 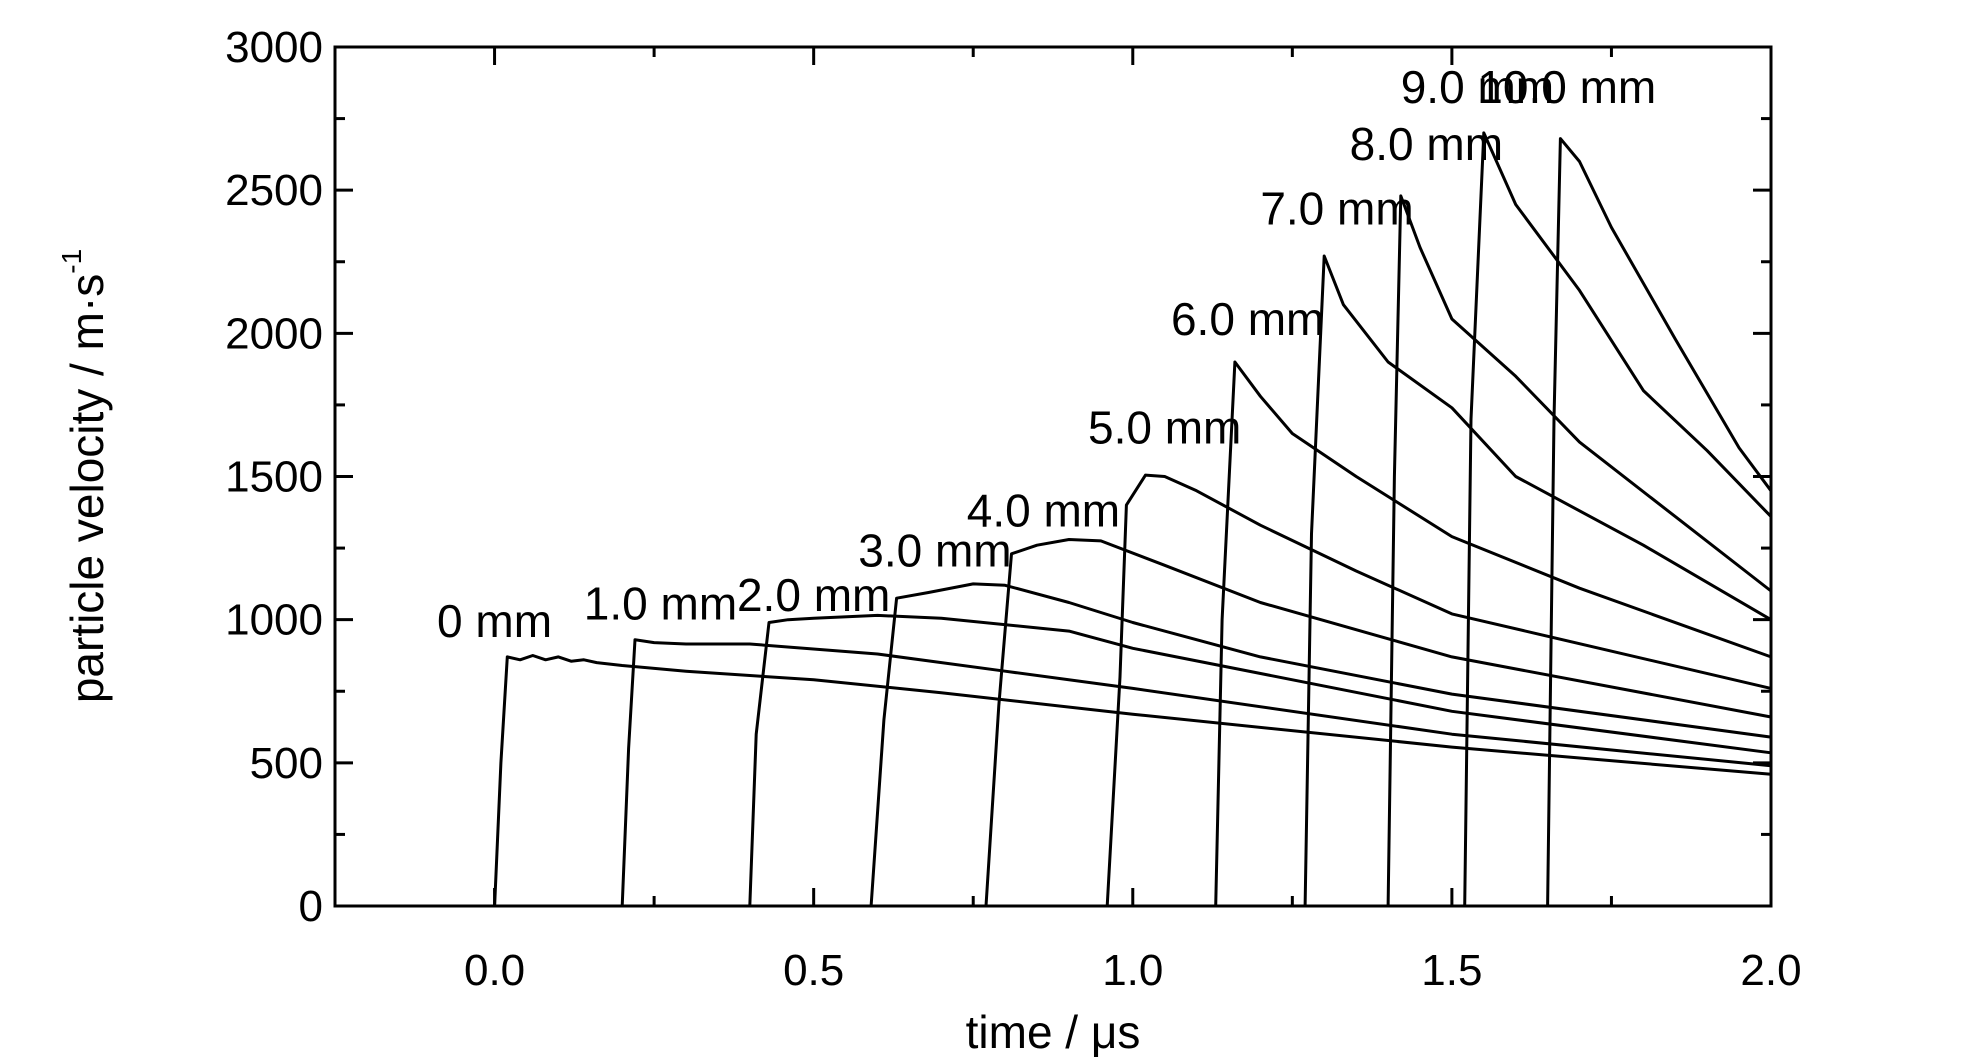 What do you see at coordinates (274, 47) in the screenshot?
I see `y-tick-label: 3000` at bounding box center [274, 47].